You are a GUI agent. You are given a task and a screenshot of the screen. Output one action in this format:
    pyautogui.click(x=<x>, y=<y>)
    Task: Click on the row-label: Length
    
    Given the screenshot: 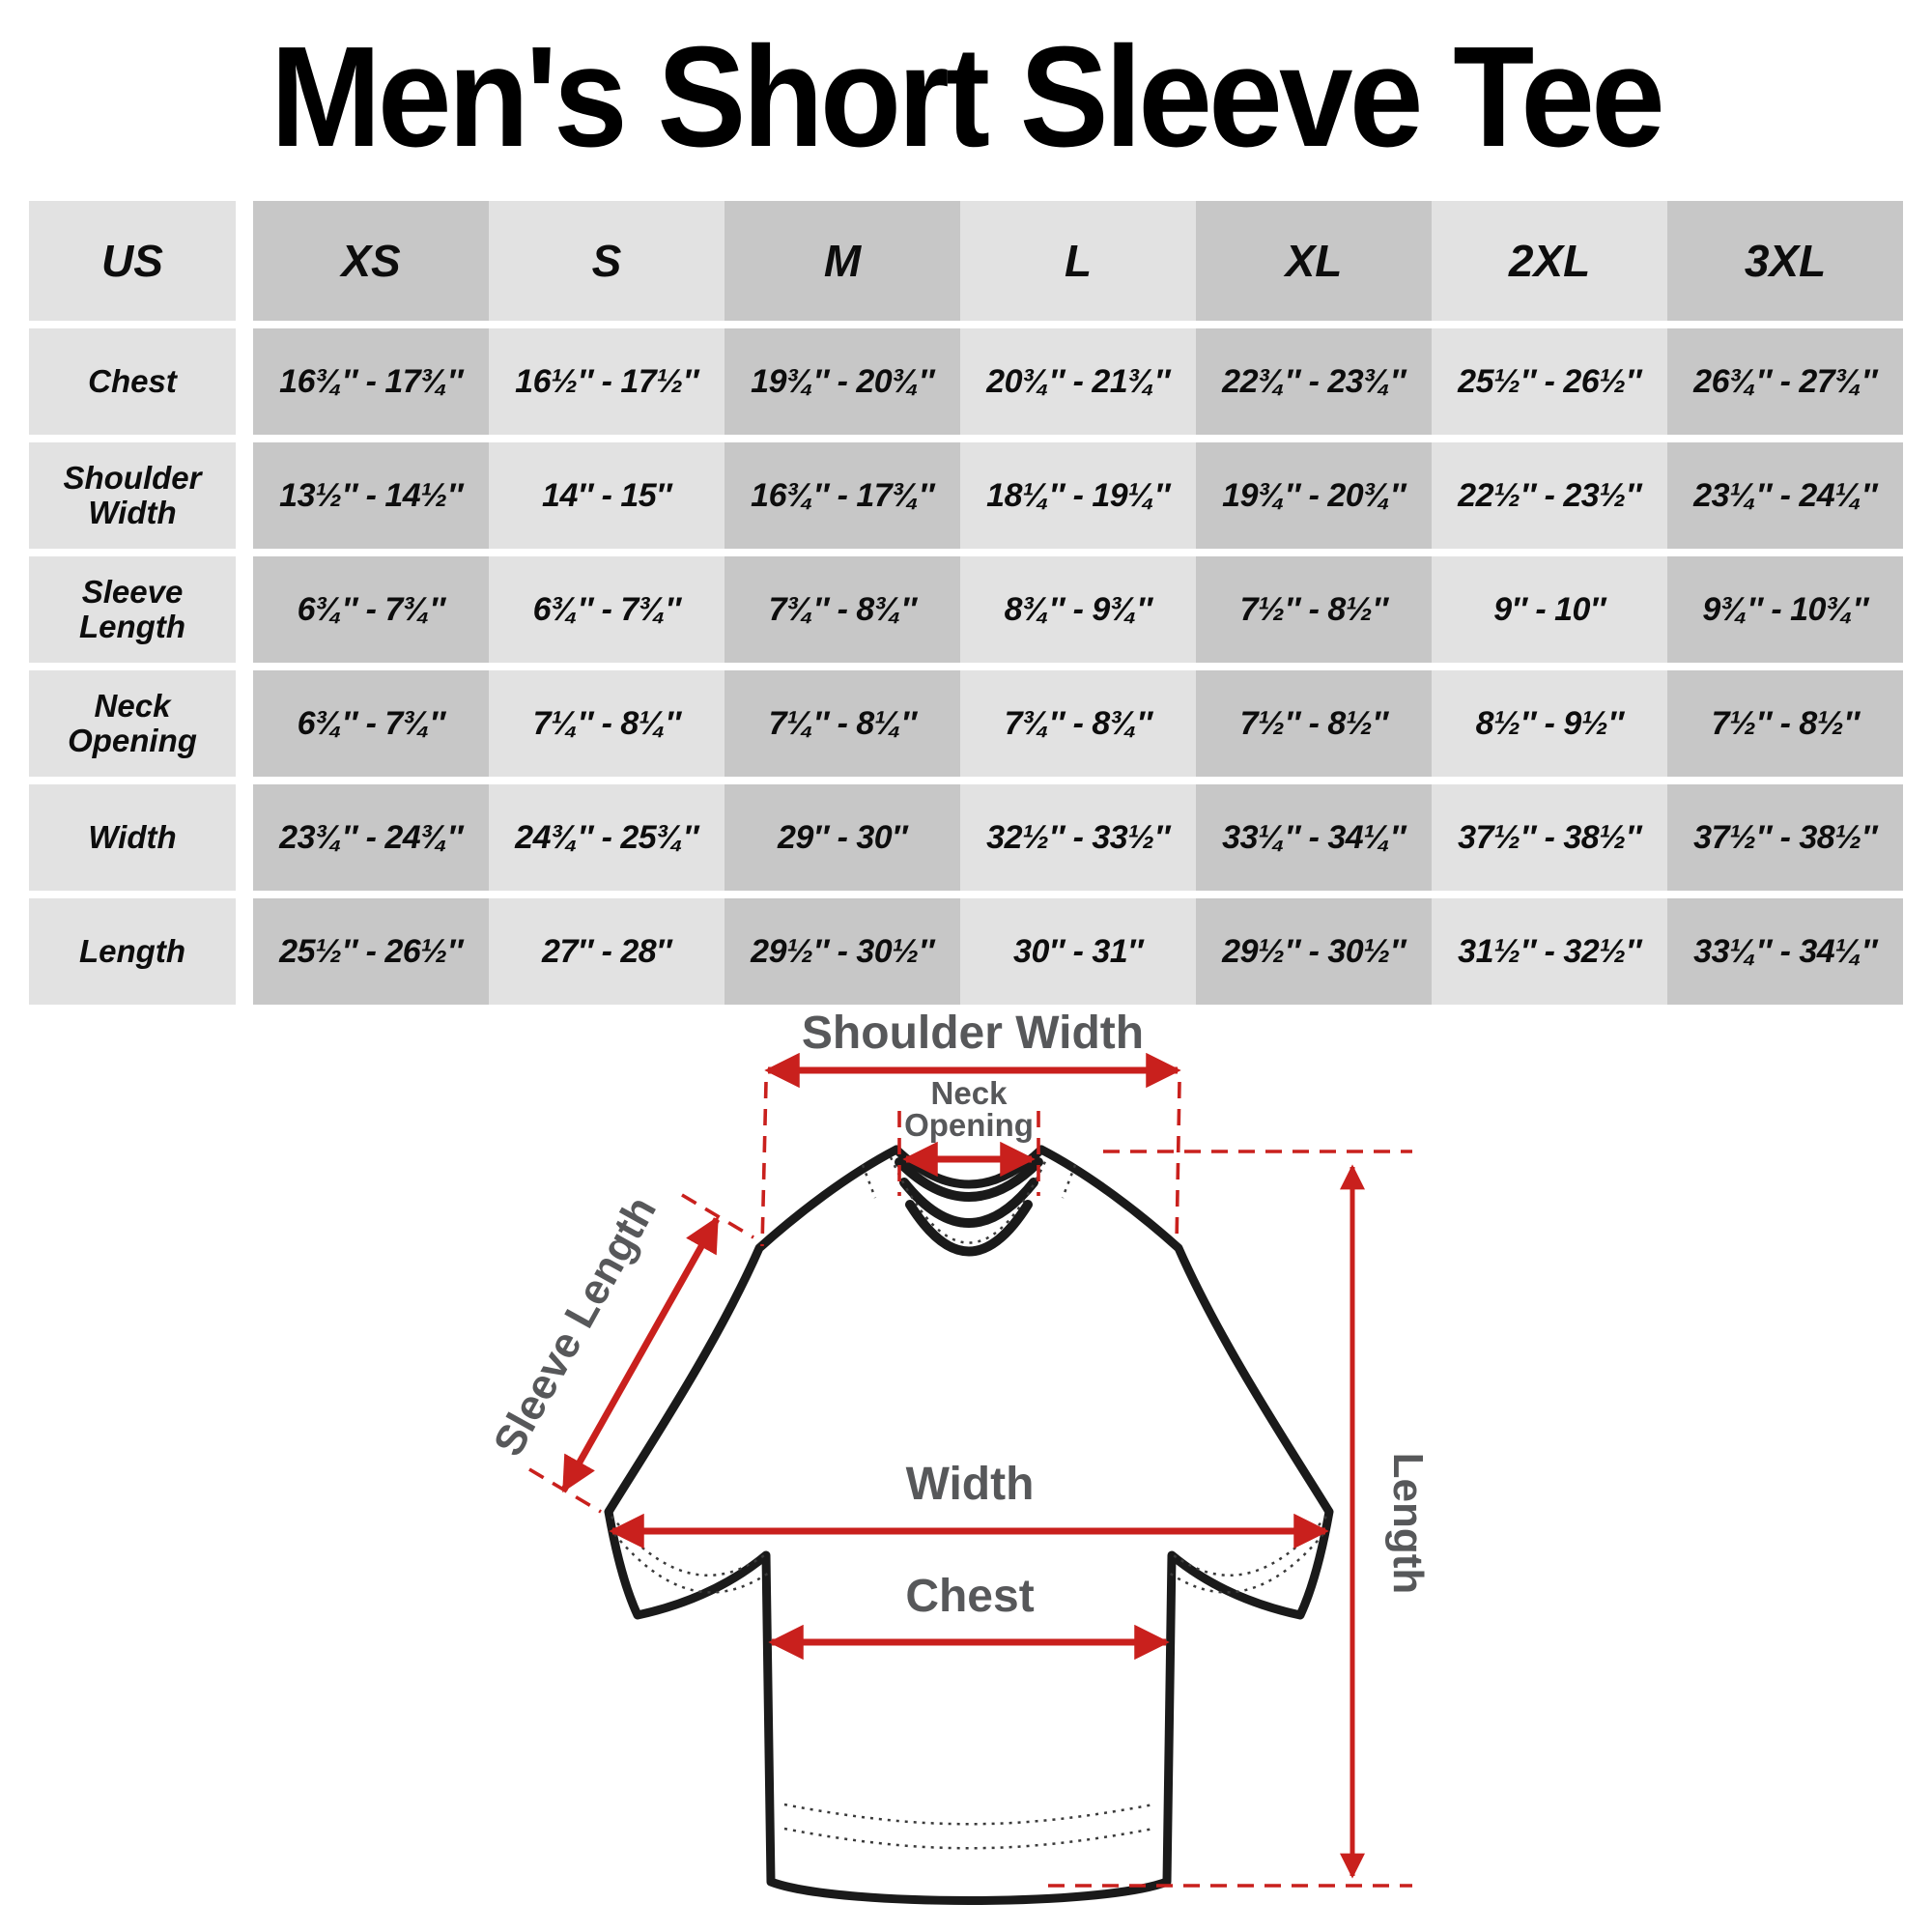 What is the action you would take?
    pyautogui.click(x=132, y=951)
    